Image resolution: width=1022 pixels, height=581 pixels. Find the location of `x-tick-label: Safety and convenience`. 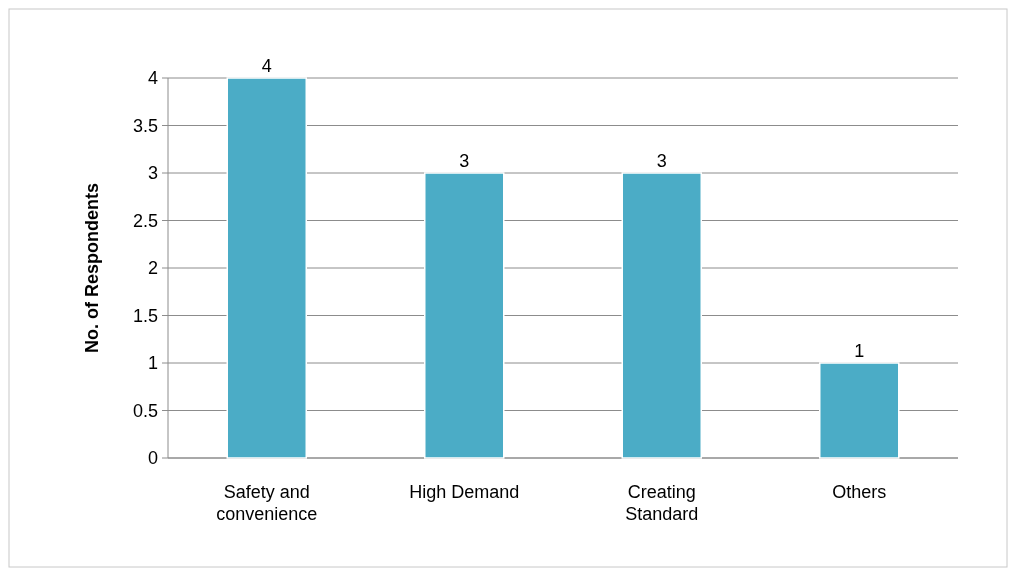

x-tick-label: Safety and convenience is located at coordinates (267, 503).